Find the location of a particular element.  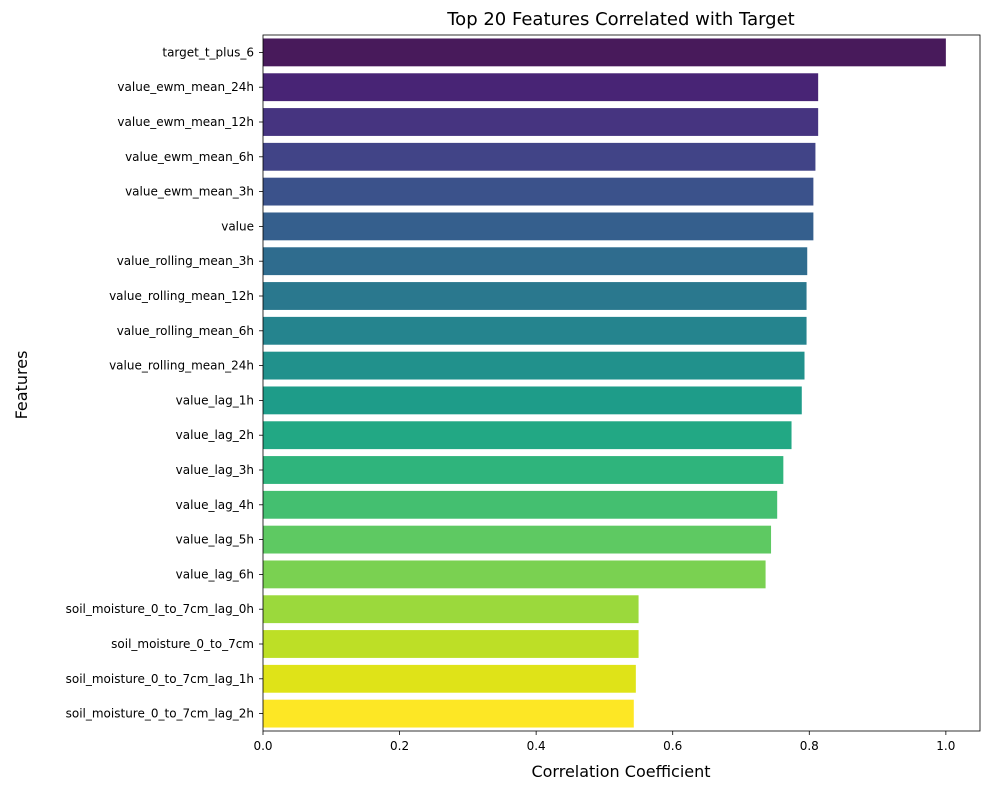

bar-soil_moisture_0_to_7cm_lag_2h is located at coordinates (448, 713).